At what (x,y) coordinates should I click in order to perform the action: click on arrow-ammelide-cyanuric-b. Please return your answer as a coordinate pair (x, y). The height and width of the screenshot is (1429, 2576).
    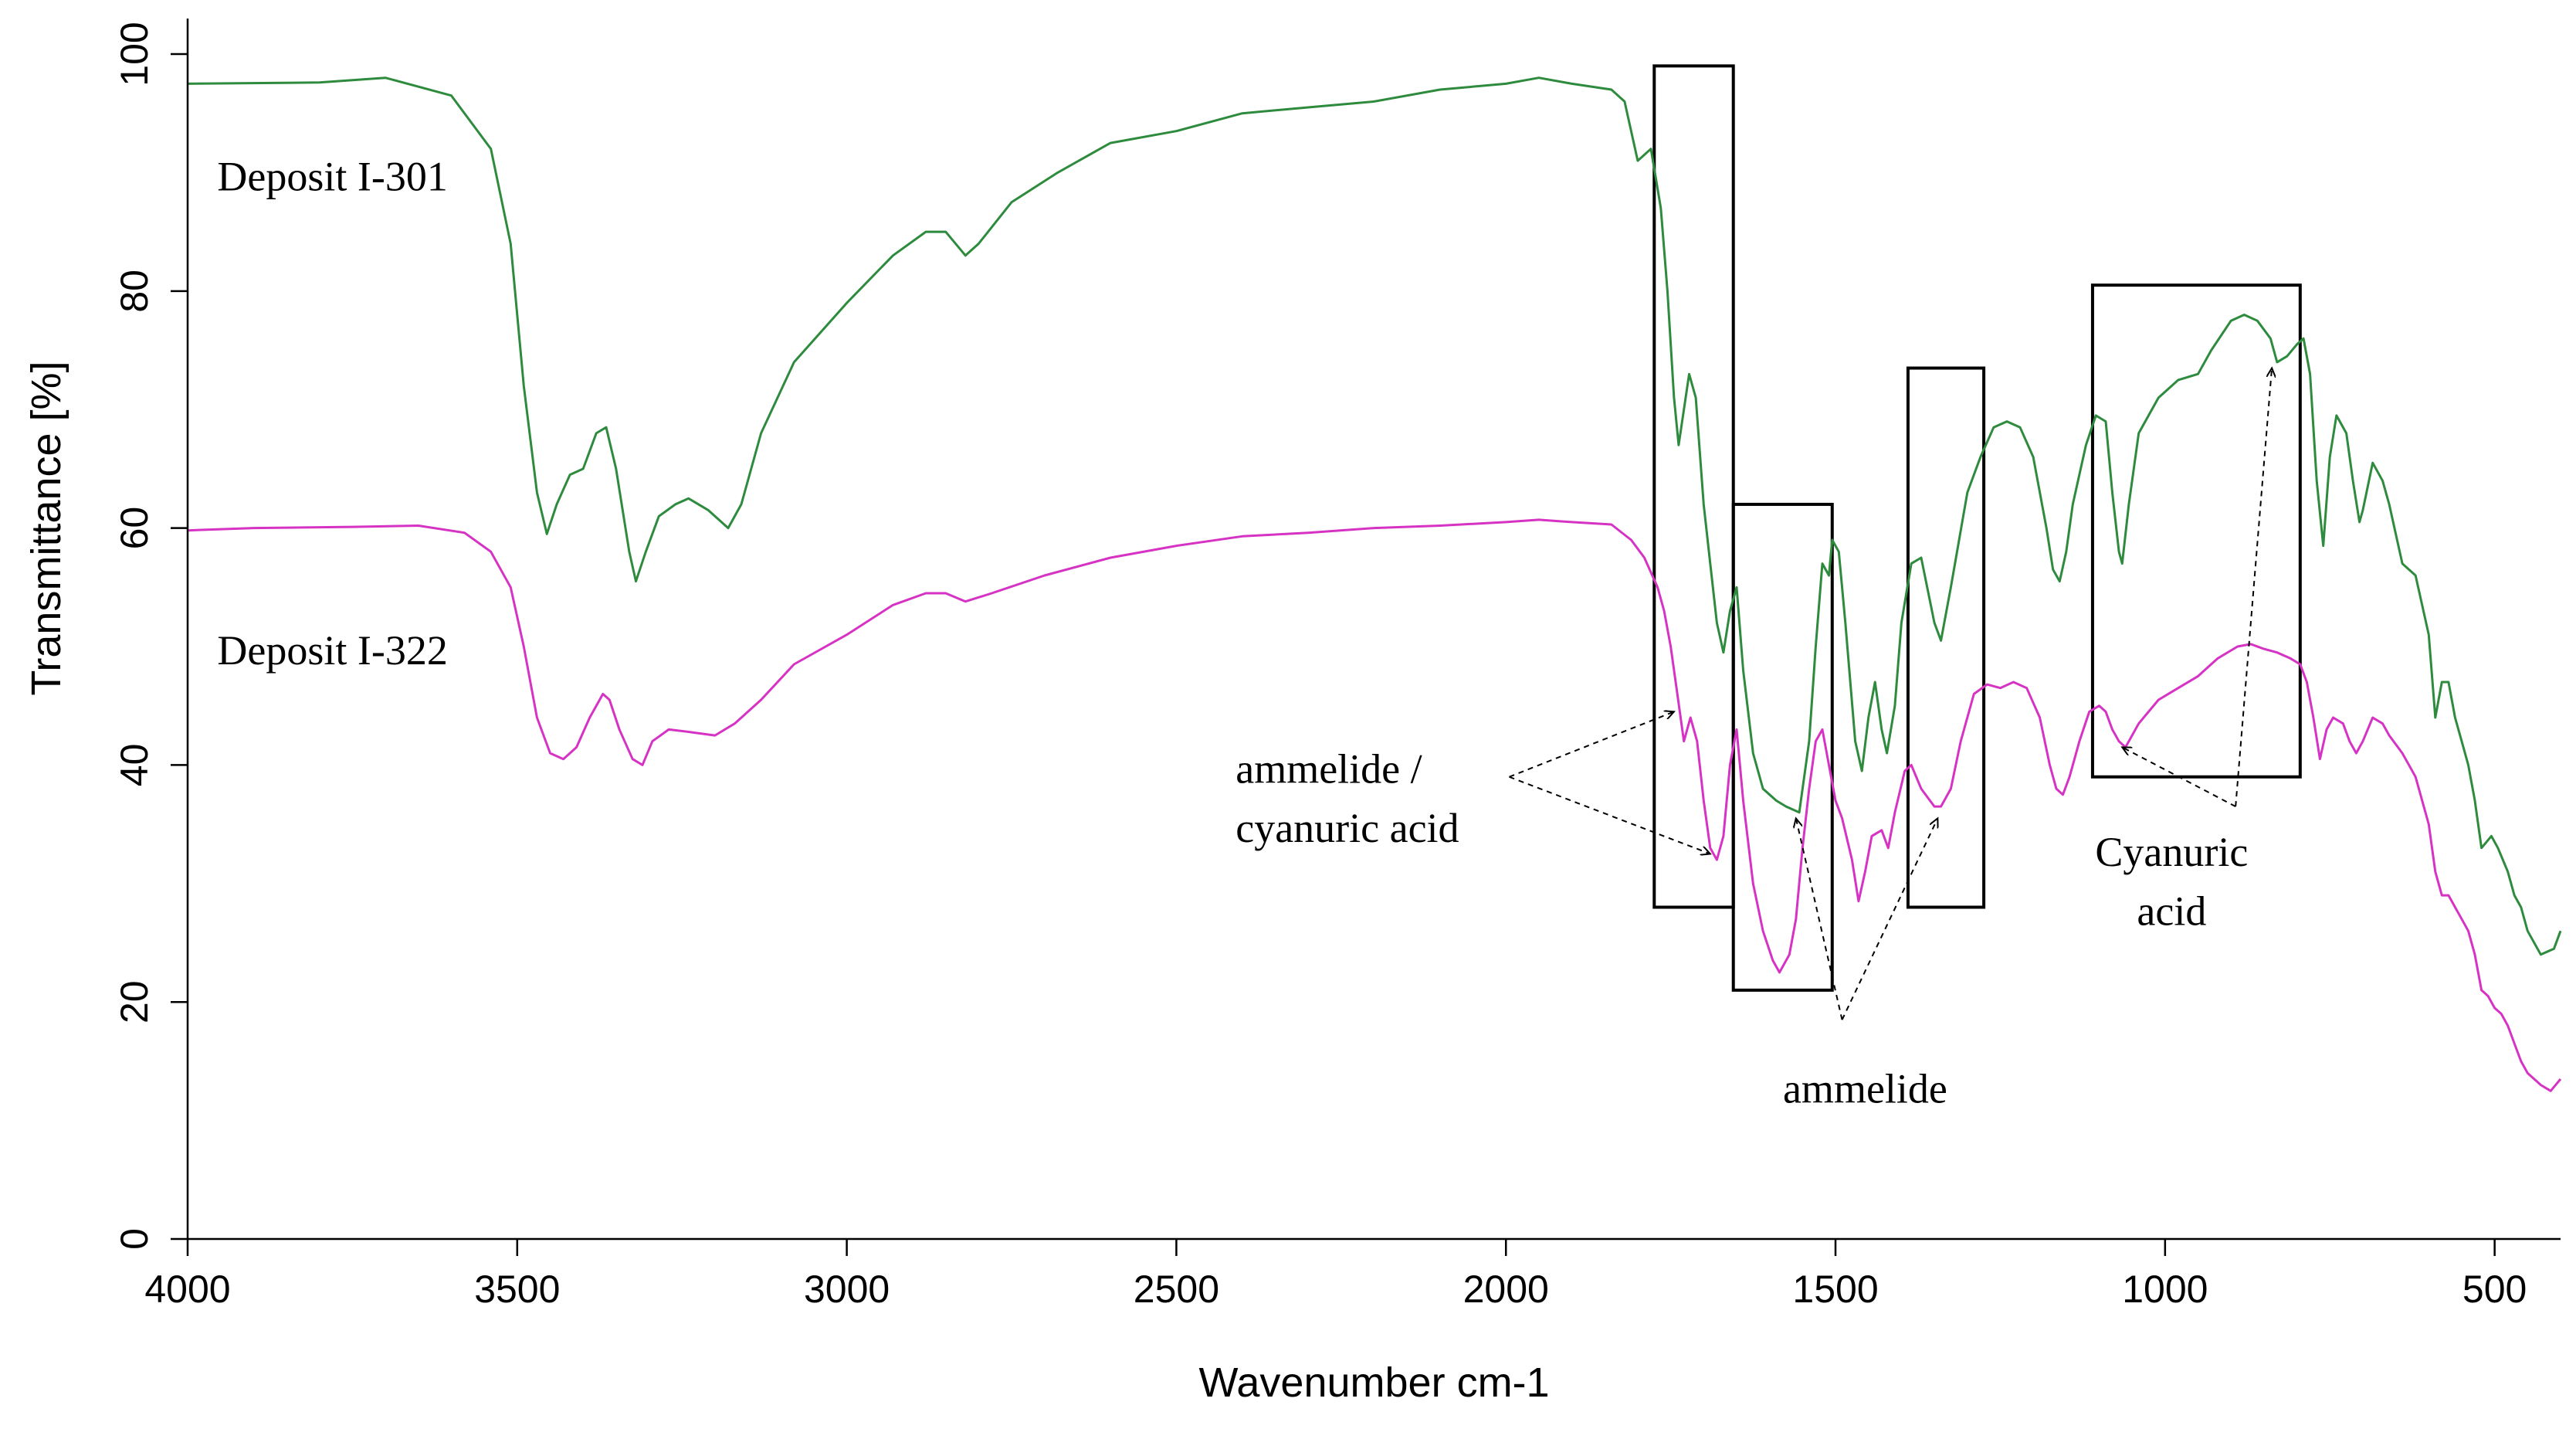
    Looking at the image, I should click on (1609, 815).